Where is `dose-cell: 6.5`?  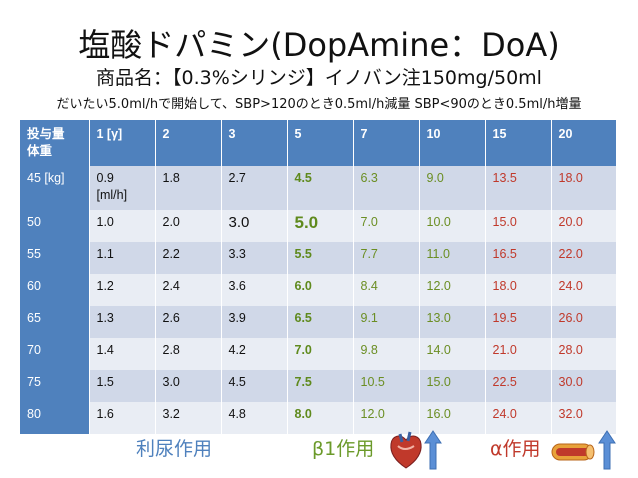
dose-cell: 6.5 is located at coordinates (320, 322).